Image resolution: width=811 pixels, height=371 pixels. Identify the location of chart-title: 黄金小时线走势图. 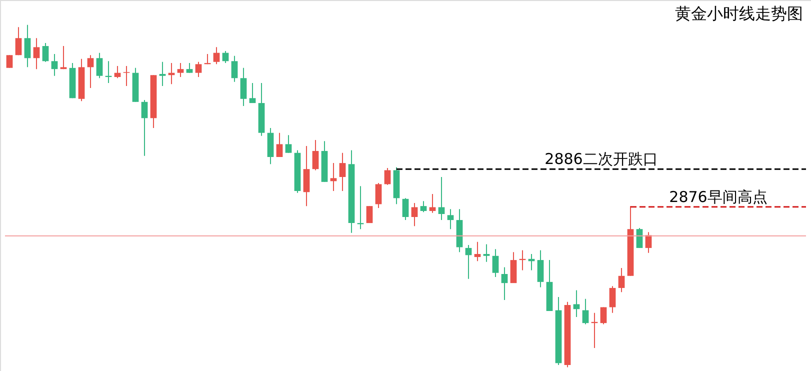
(739, 13).